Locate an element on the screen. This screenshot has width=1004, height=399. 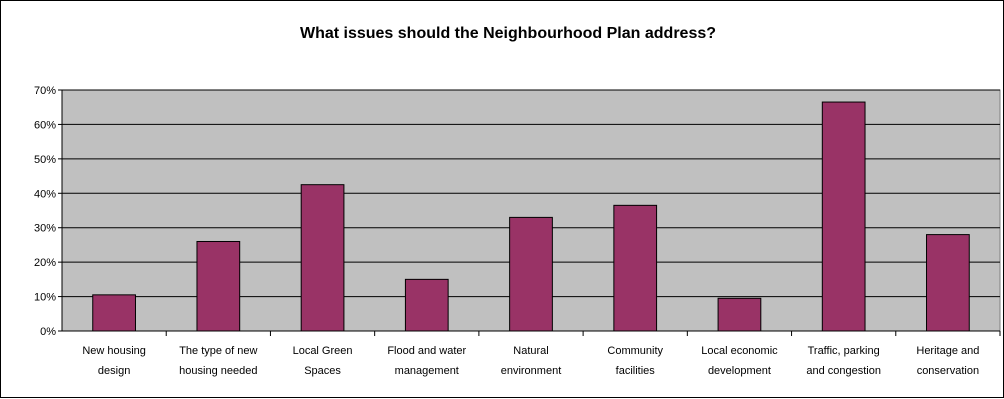
x-tick-label: Community is located at coordinates (635, 351).